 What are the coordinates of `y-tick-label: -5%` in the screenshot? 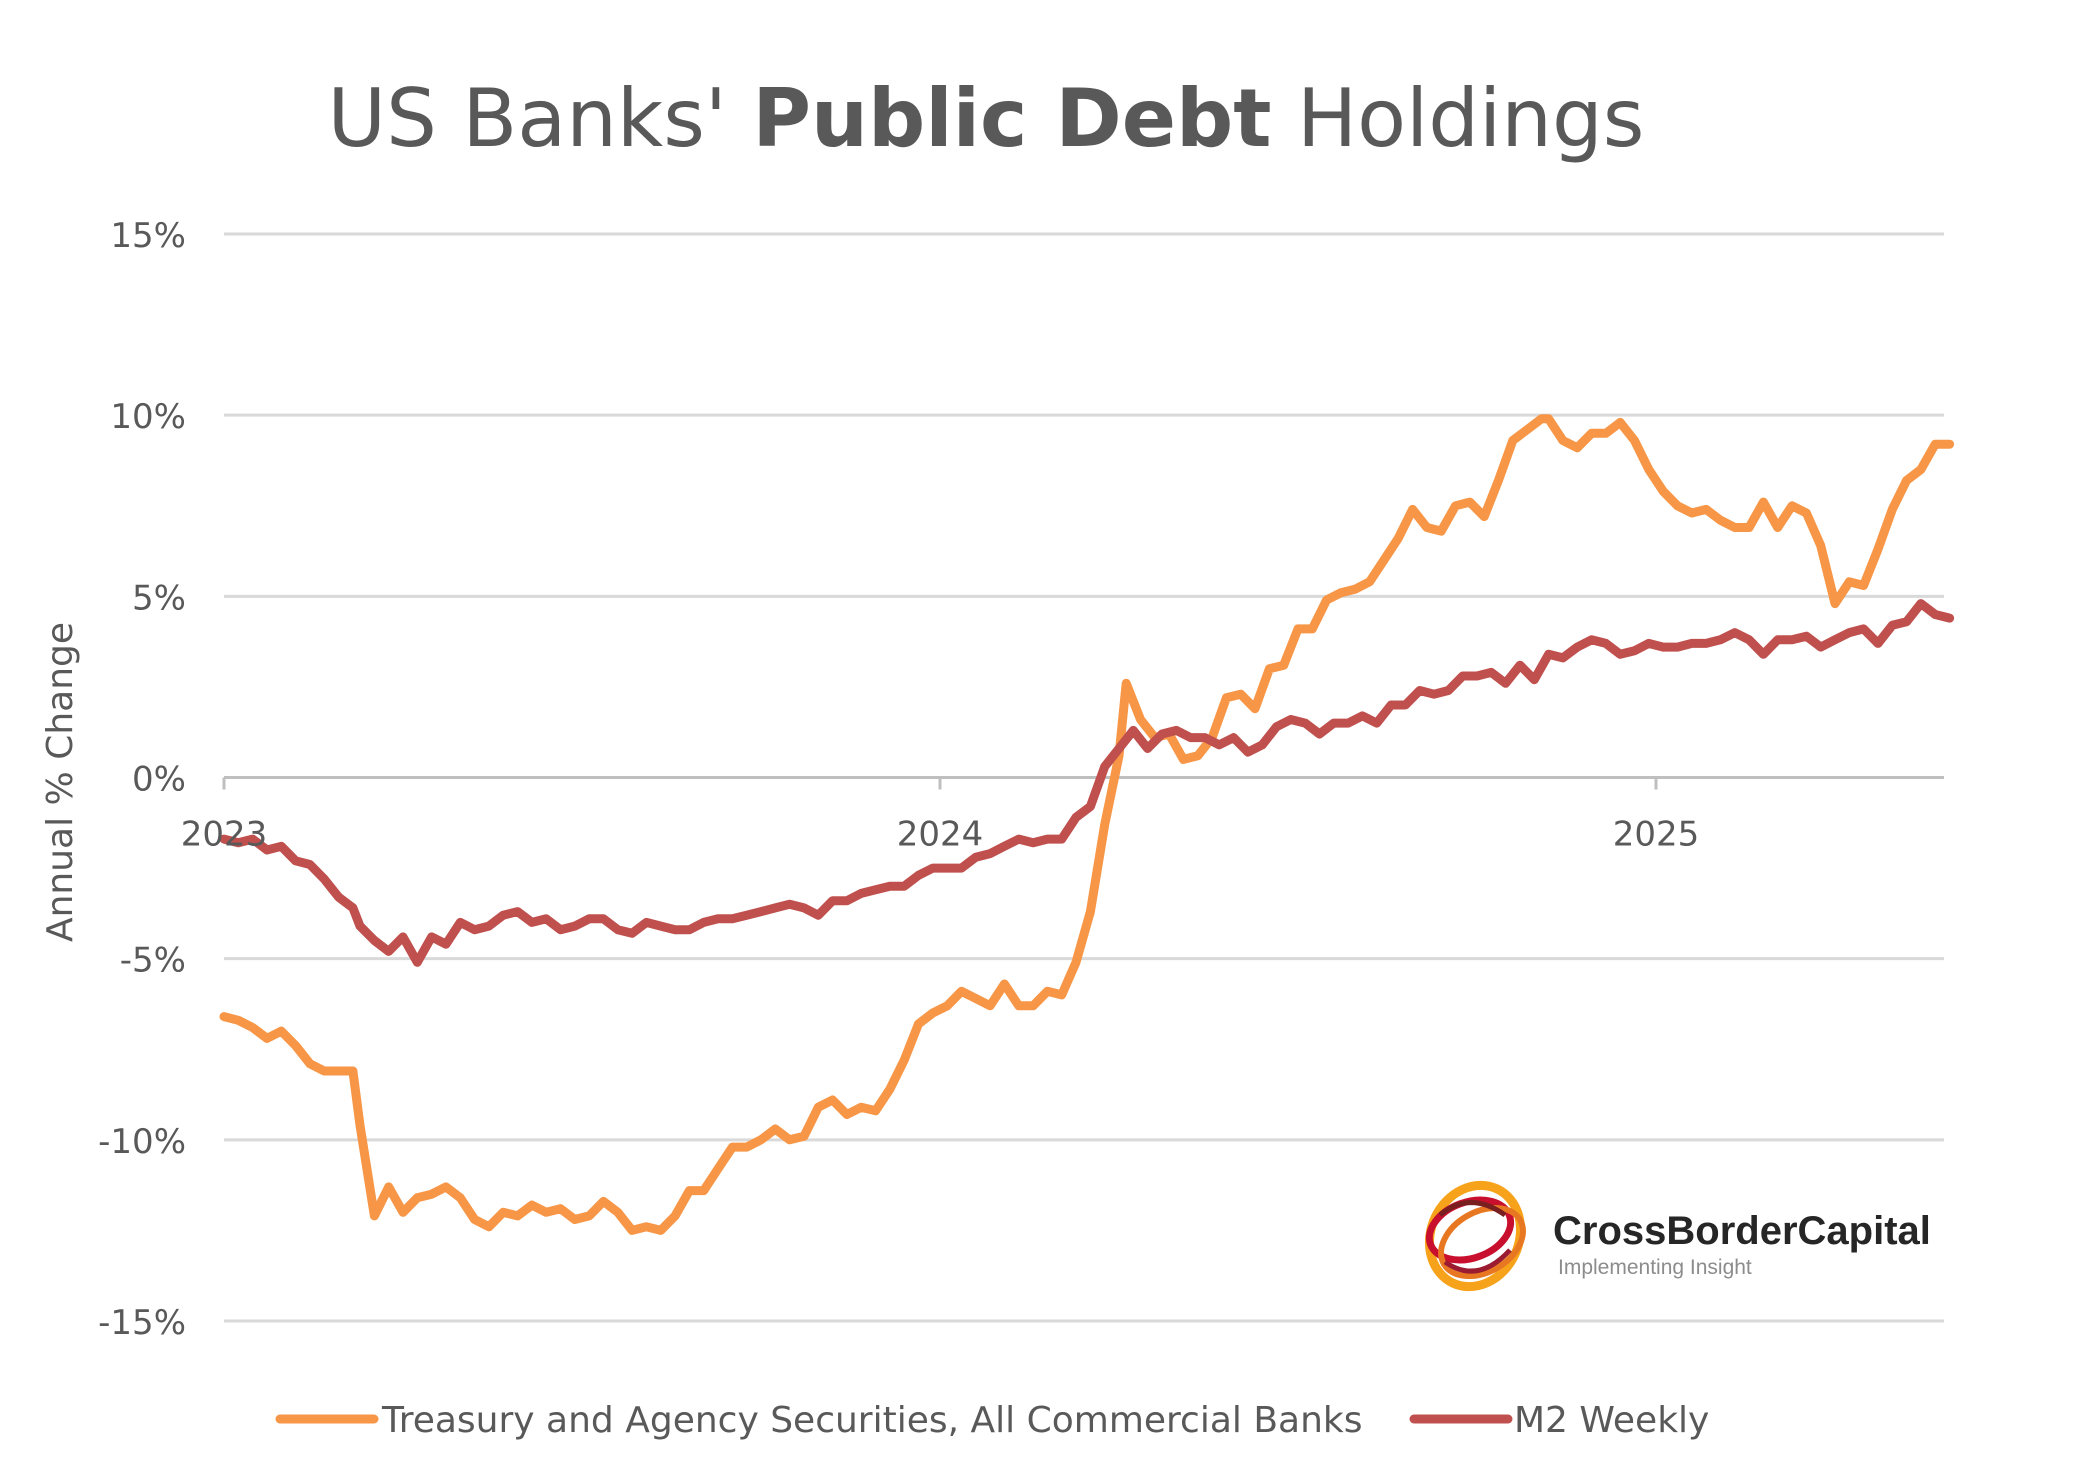 It's located at (153, 961).